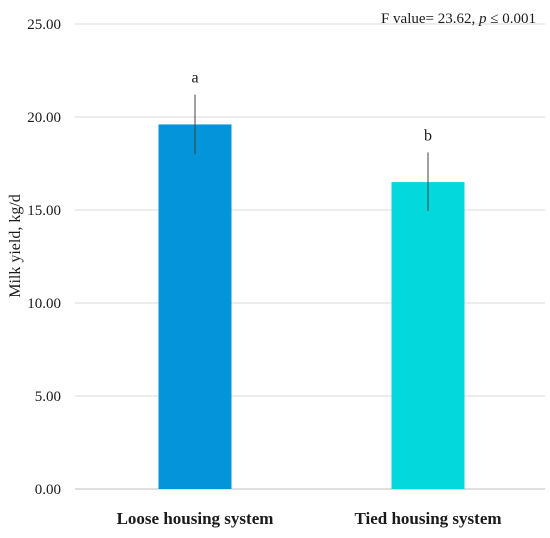  Describe the element at coordinates (311, 107) in the screenshot. I see `significance-letters: ab` at that location.